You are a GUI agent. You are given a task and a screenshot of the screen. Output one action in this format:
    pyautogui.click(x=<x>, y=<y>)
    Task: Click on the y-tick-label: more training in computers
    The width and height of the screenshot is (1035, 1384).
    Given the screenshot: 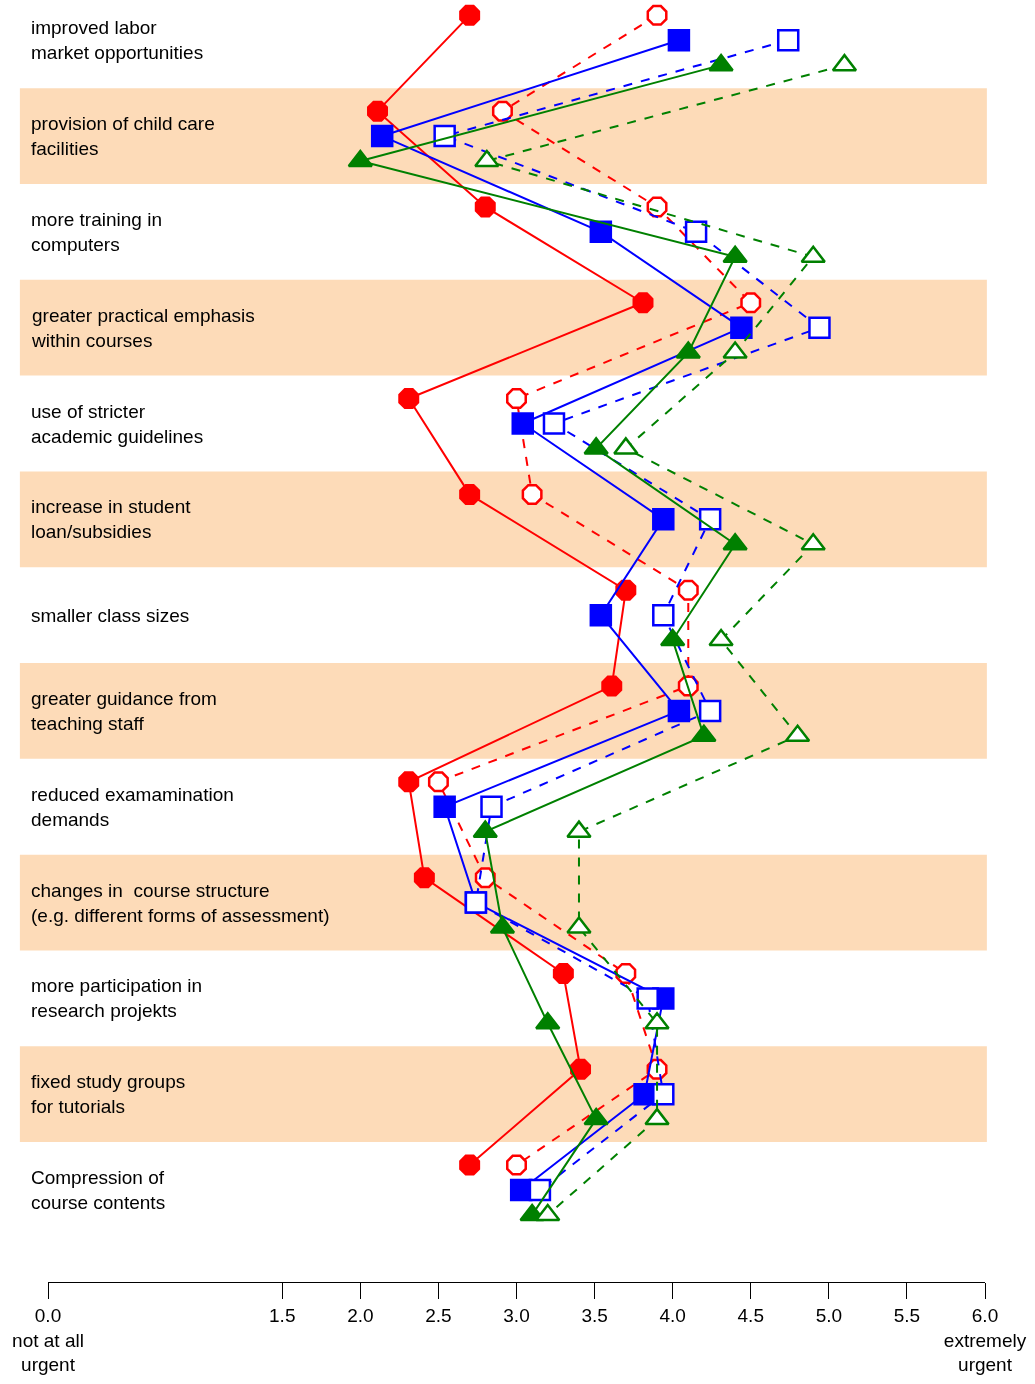 What is the action you would take?
    pyautogui.click(x=96, y=232)
    